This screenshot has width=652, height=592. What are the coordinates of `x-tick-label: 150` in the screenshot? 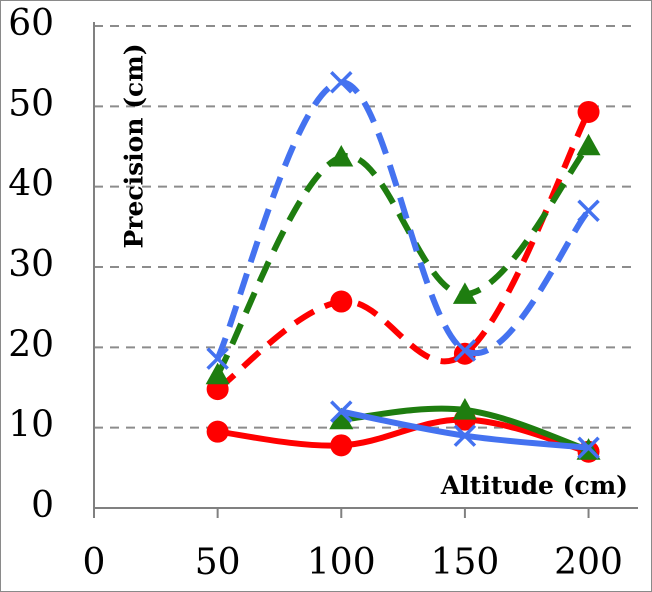 It's located at (465, 562).